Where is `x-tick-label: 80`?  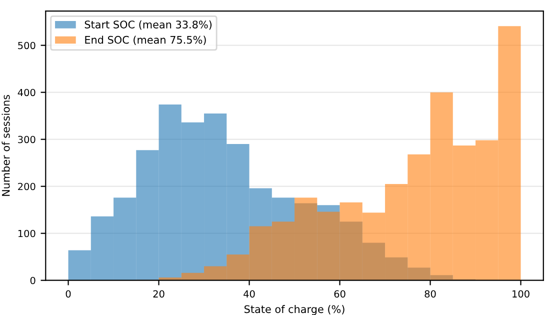
x-tick-label: 80 is located at coordinates (430, 294).